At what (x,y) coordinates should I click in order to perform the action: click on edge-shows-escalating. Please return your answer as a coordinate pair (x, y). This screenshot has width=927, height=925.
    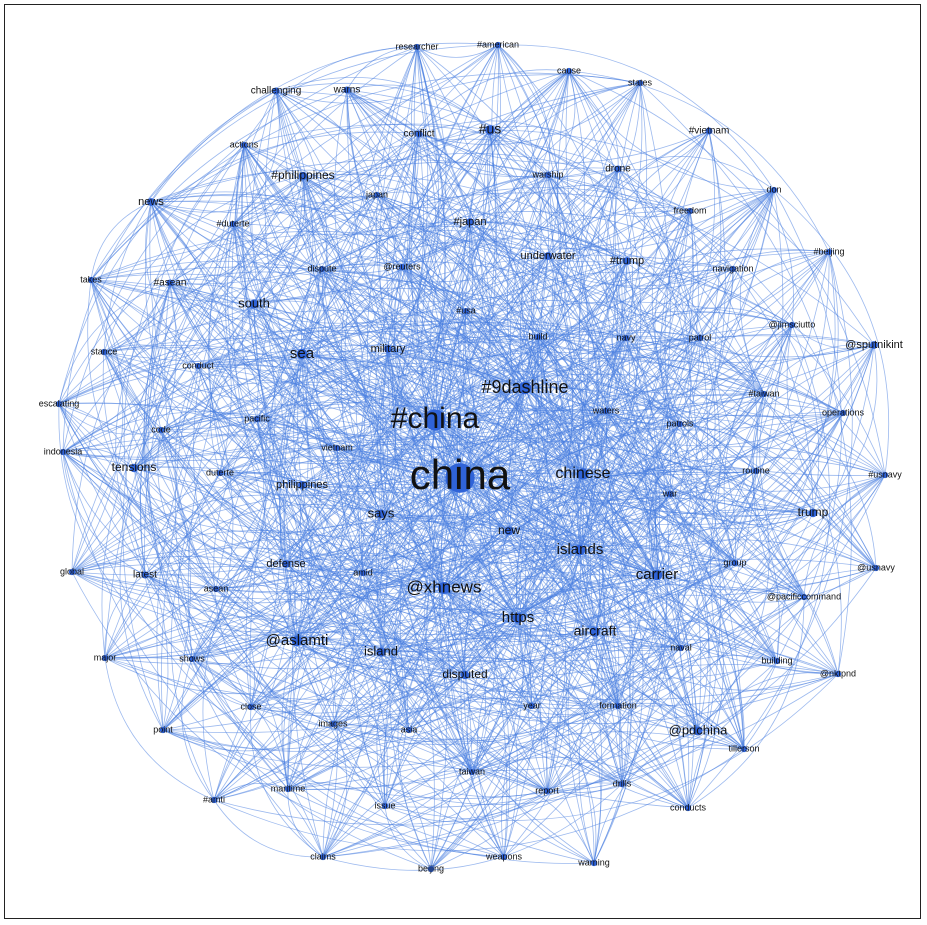
    Looking at the image, I should click on (125, 531).